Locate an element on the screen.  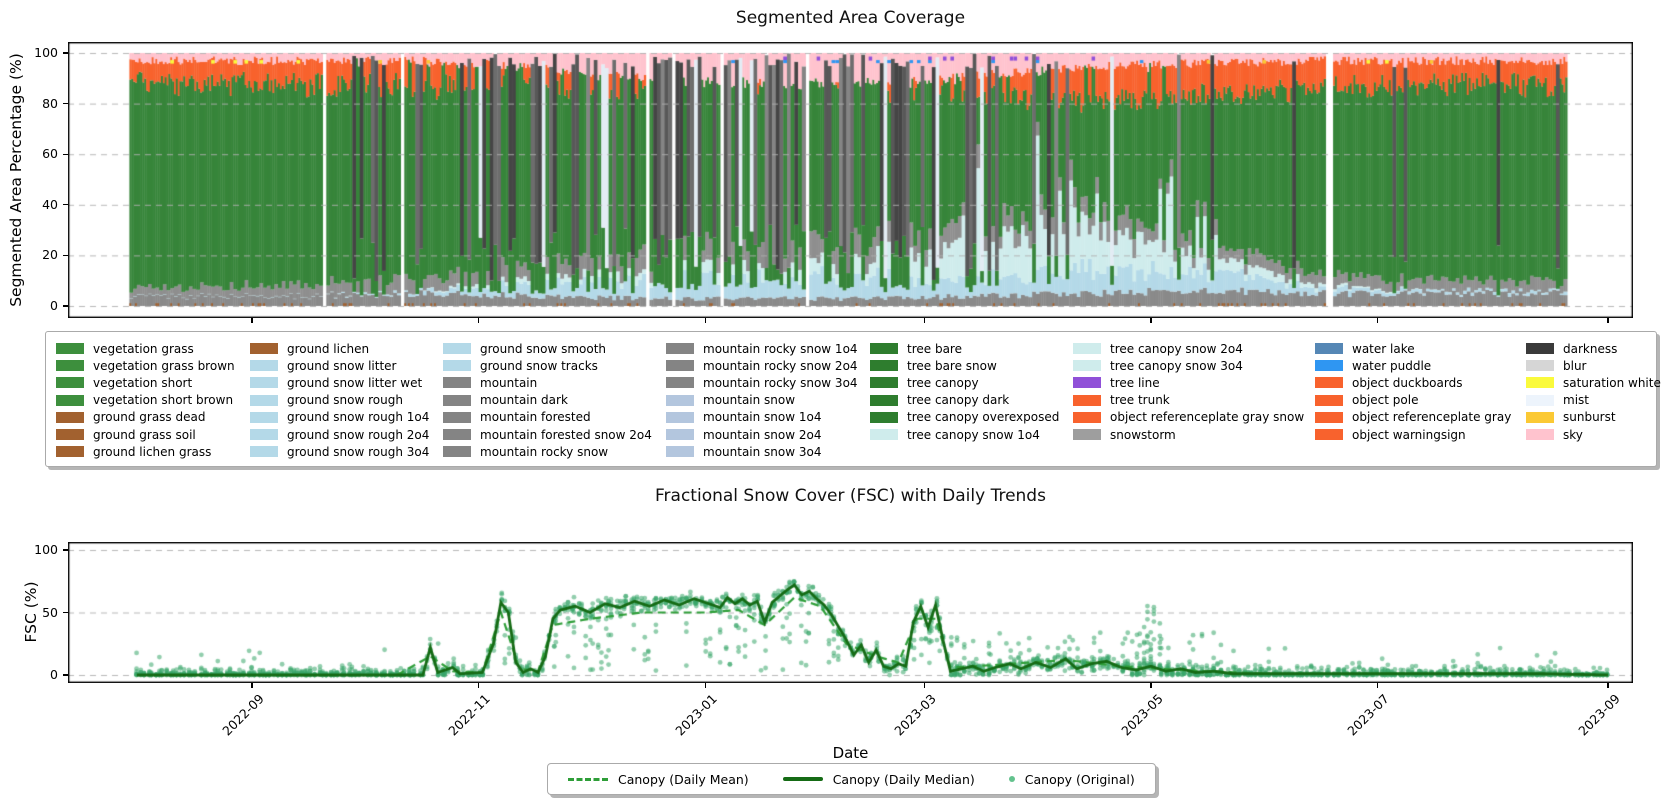
legend-item: tree canopy snow 1o4 is located at coordinates (964, 434).